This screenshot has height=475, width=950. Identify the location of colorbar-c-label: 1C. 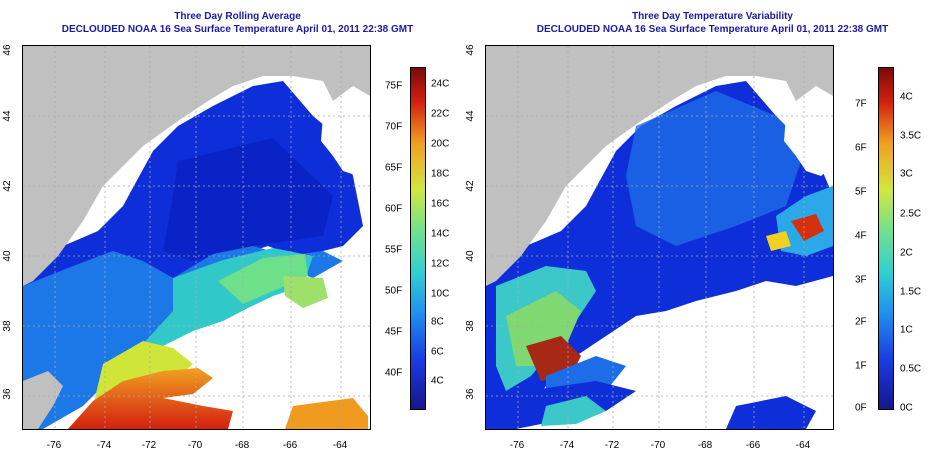
(906, 330).